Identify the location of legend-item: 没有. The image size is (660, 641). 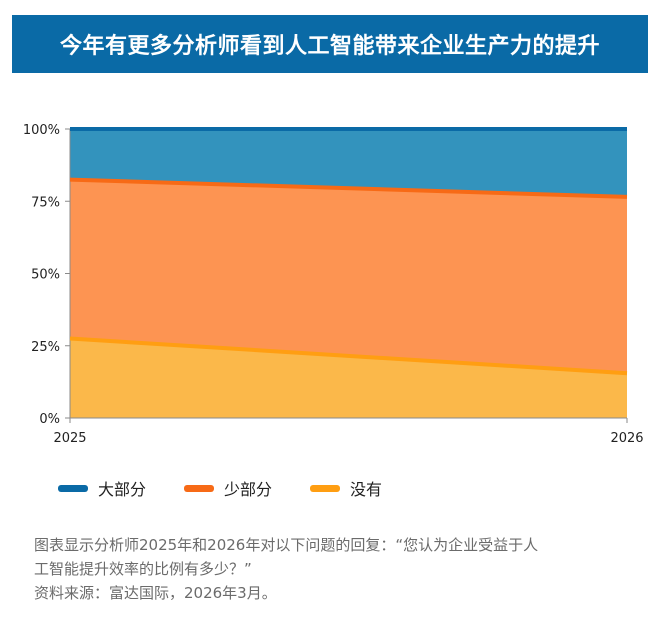
(346, 488).